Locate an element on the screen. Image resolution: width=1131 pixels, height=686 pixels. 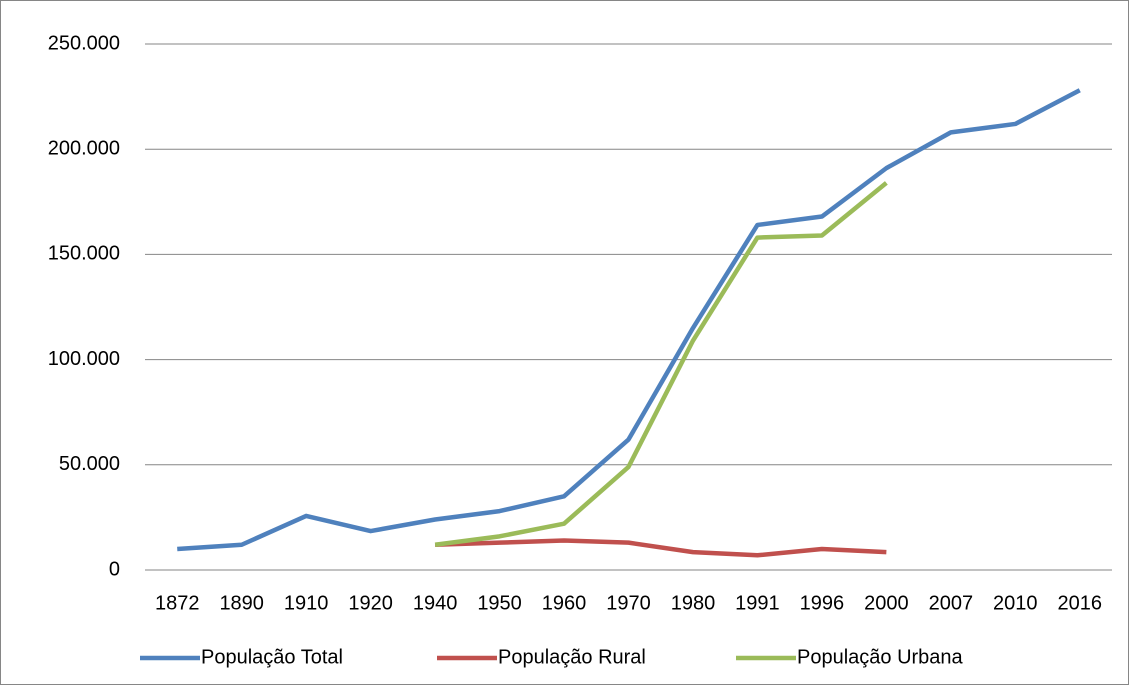
y-tick-label: 50.000 is located at coordinates (89, 464).